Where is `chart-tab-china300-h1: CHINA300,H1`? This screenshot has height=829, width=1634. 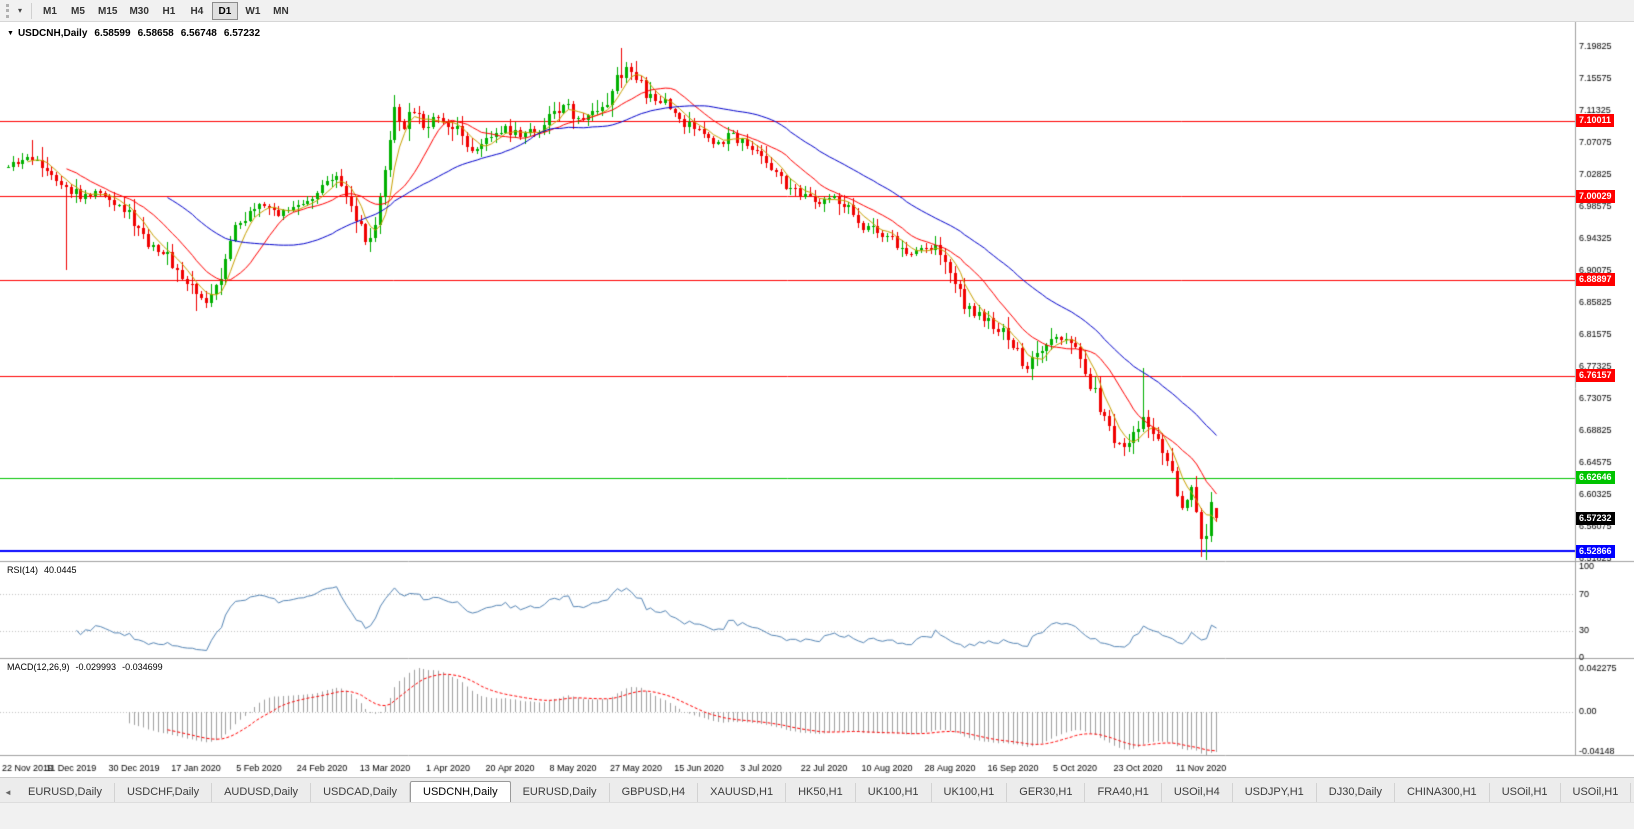 chart-tab-china300-h1: CHINA300,H1 is located at coordinates (1442, 792).